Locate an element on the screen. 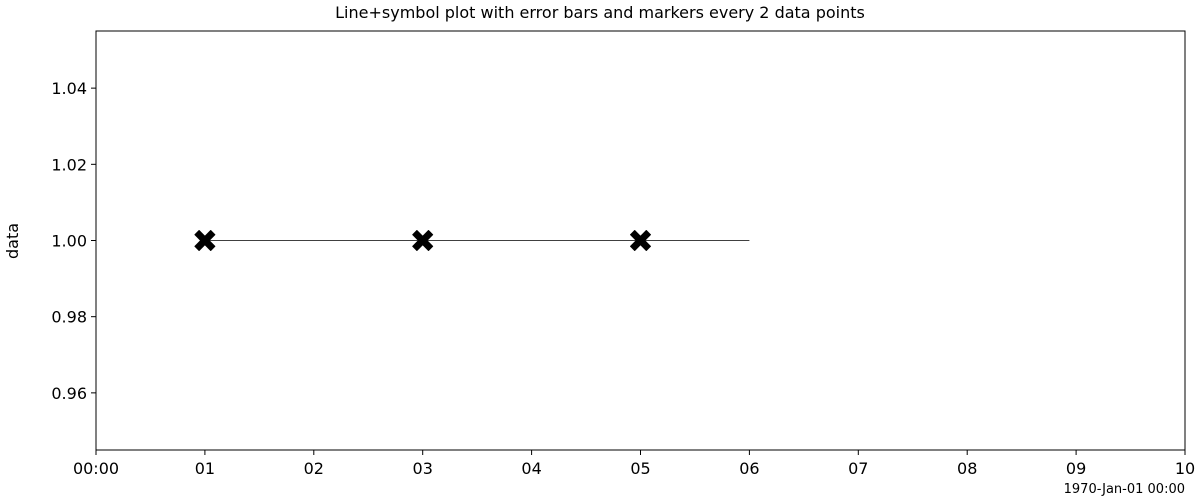 This screenshot has width=1200, height=500. y-axis-label: data is located at coordinates (12, 241).